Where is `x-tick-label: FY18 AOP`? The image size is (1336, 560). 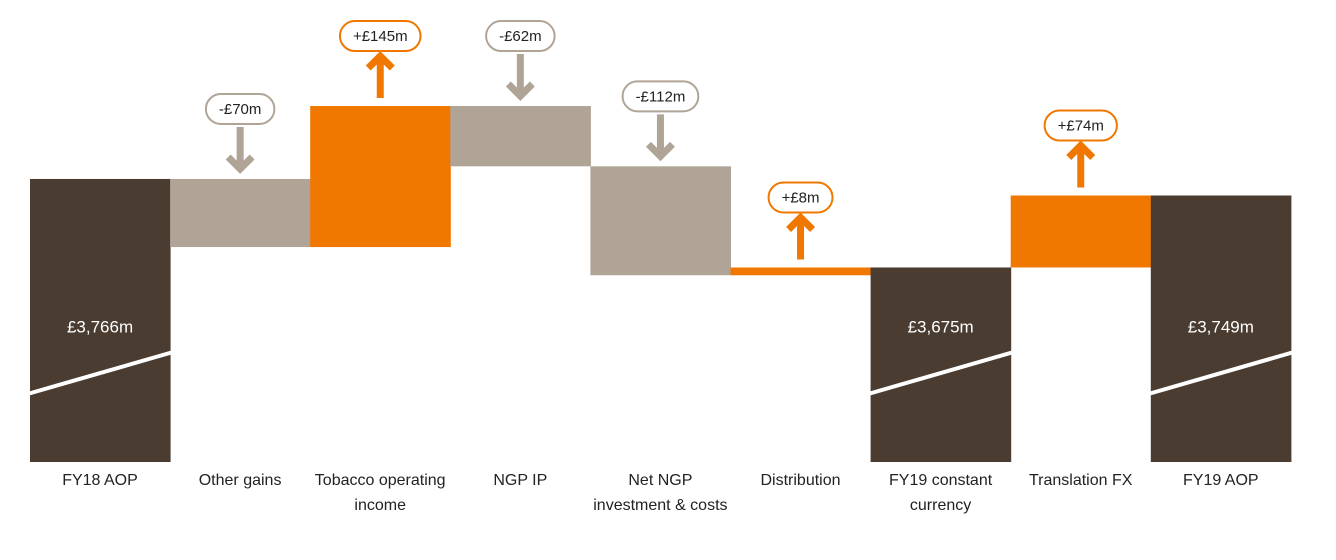 x-tick-label: FY18 AOP is located at coordinates (100, 480).